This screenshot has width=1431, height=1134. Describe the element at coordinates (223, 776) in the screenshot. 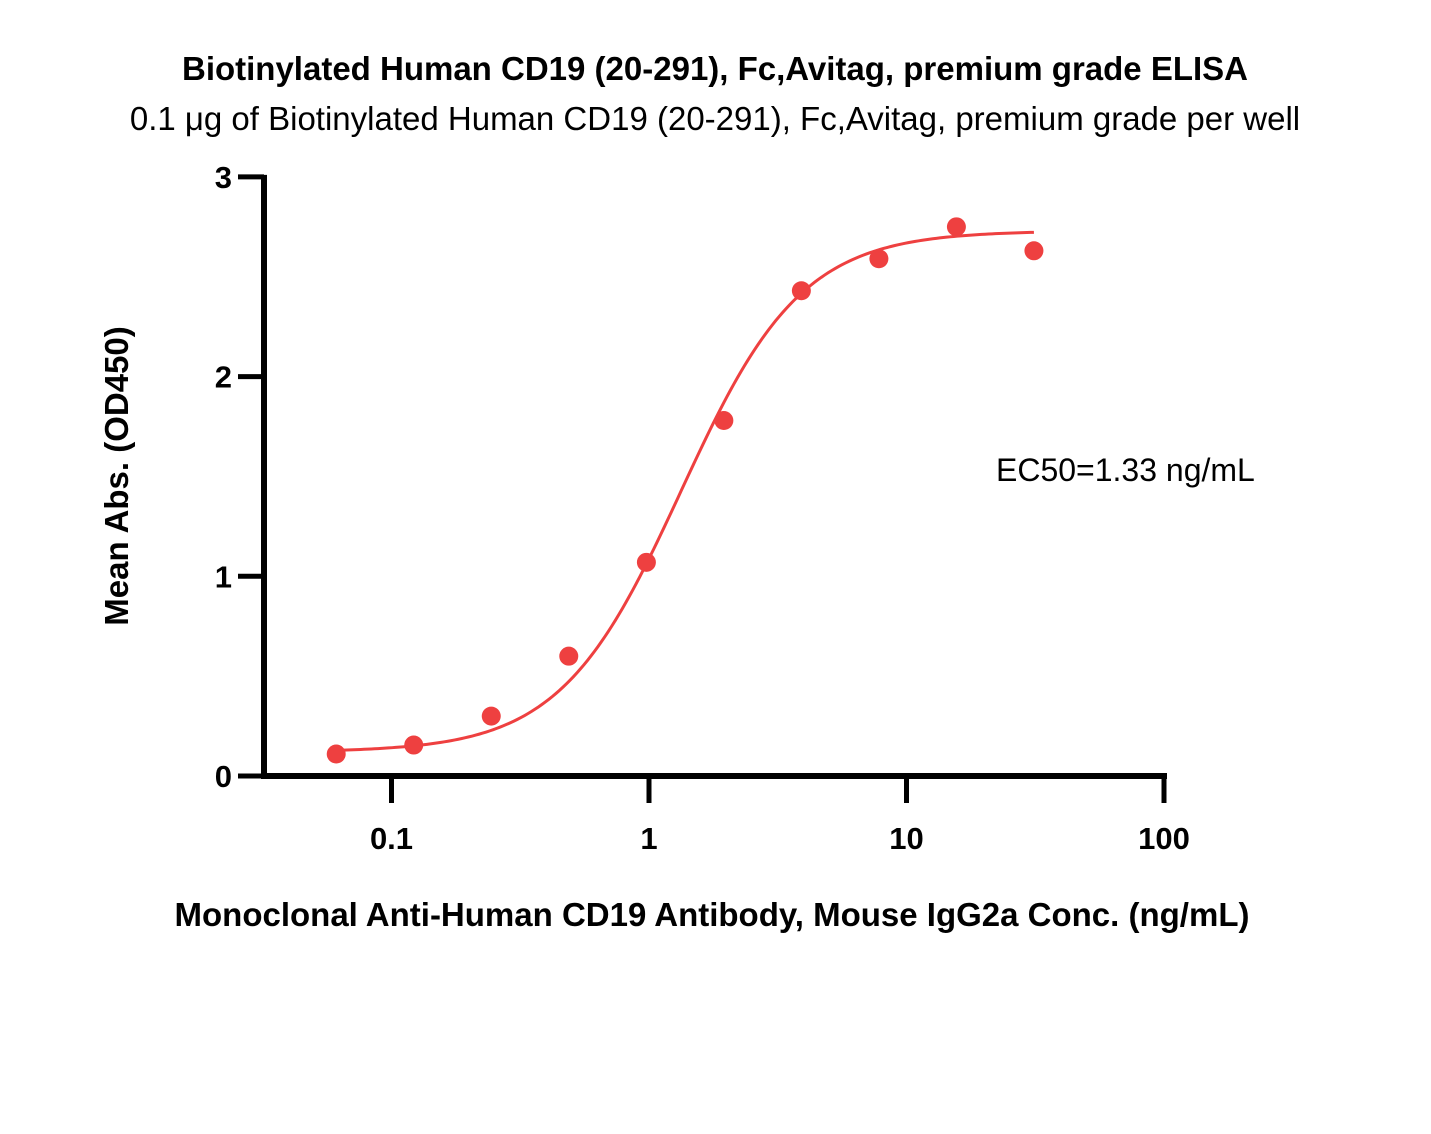

I see `y-tick-label: 0` at that location.